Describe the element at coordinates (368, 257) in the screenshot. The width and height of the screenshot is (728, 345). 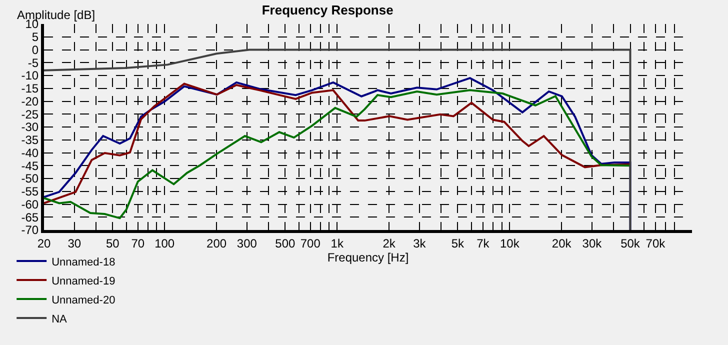
I see `x-axis-title: Frequency [Hz]` at that location.